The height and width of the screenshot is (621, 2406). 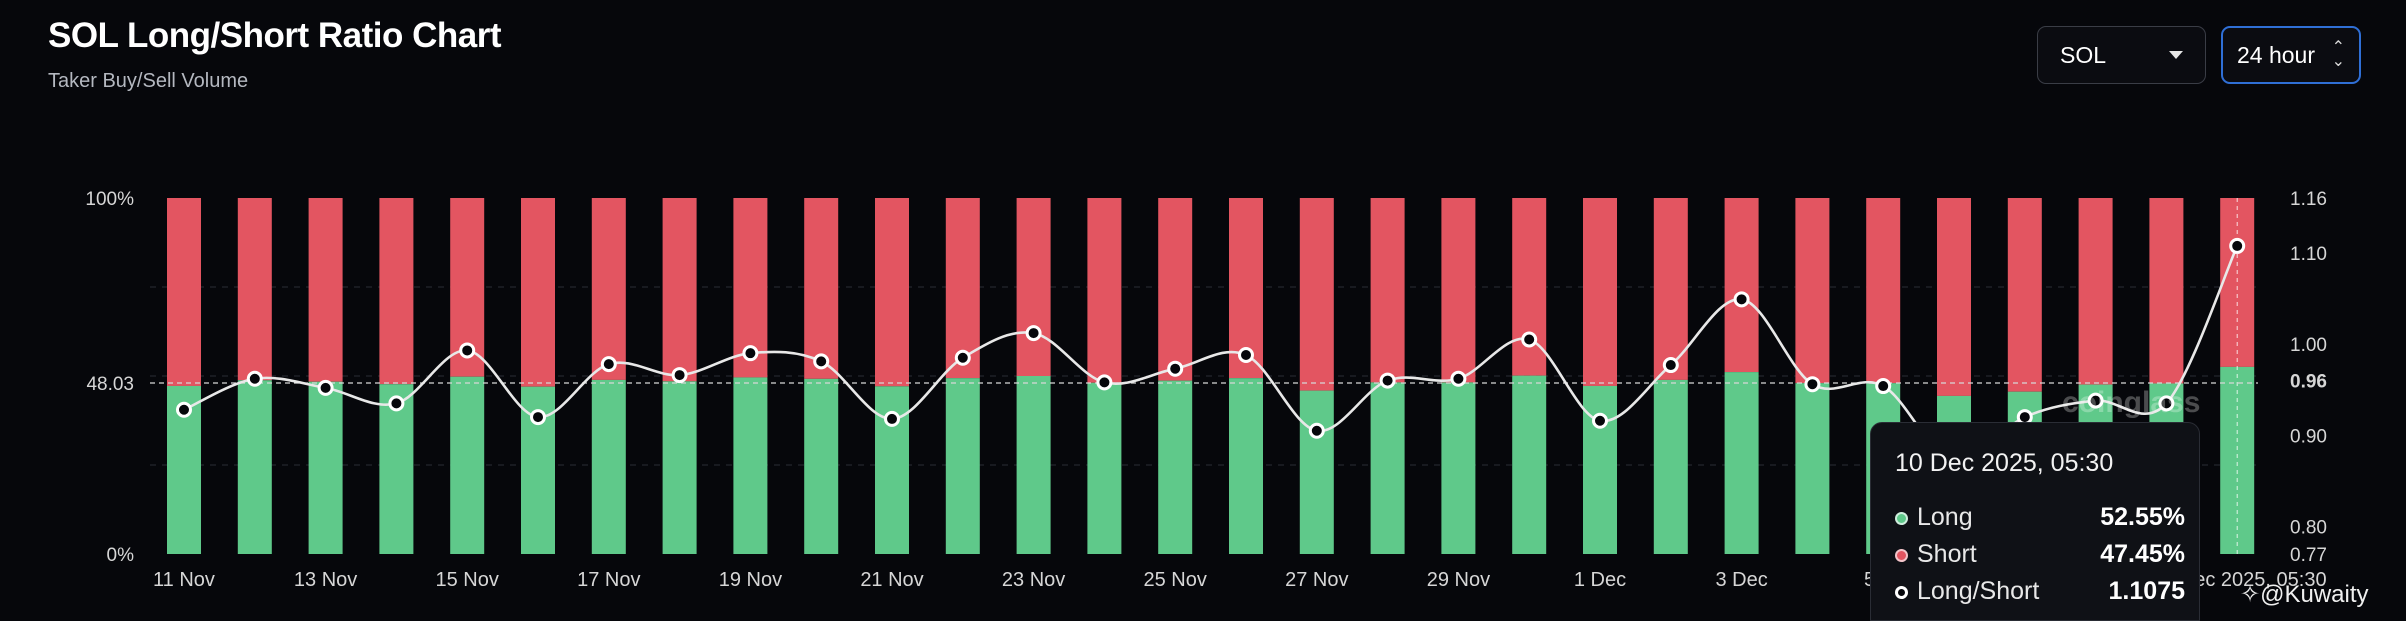 I want to click on ratio-dot-icon, so click(x=1901, y=592).